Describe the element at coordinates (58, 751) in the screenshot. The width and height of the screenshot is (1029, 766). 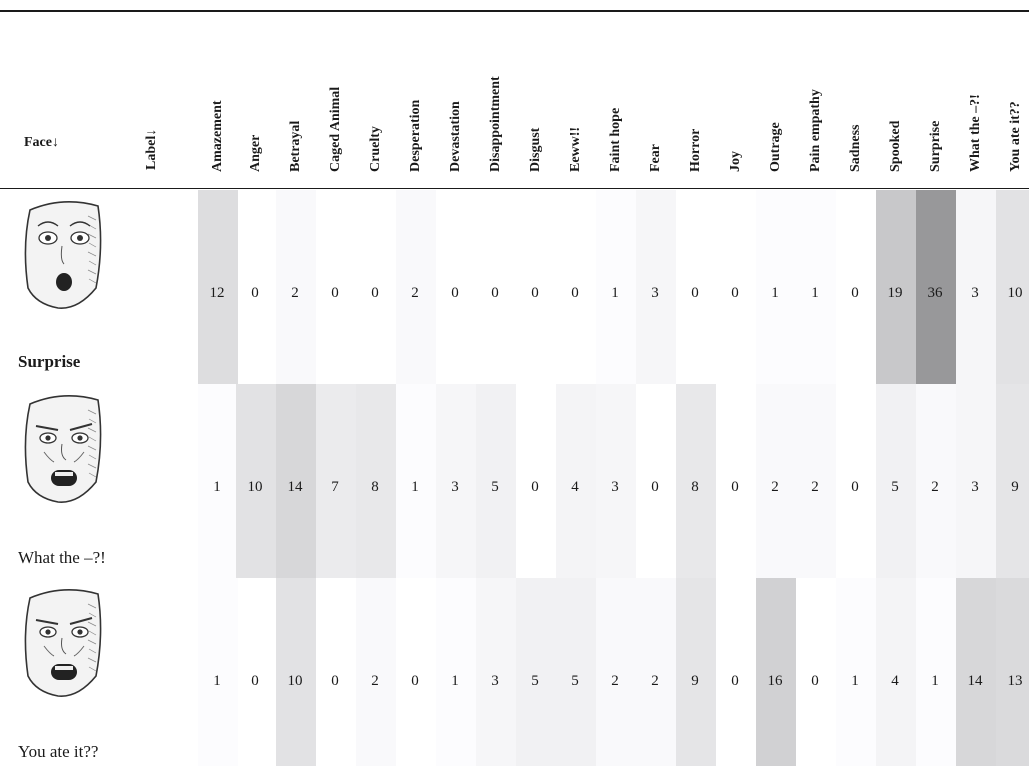
I see `row-label: You ate it??` at that location.